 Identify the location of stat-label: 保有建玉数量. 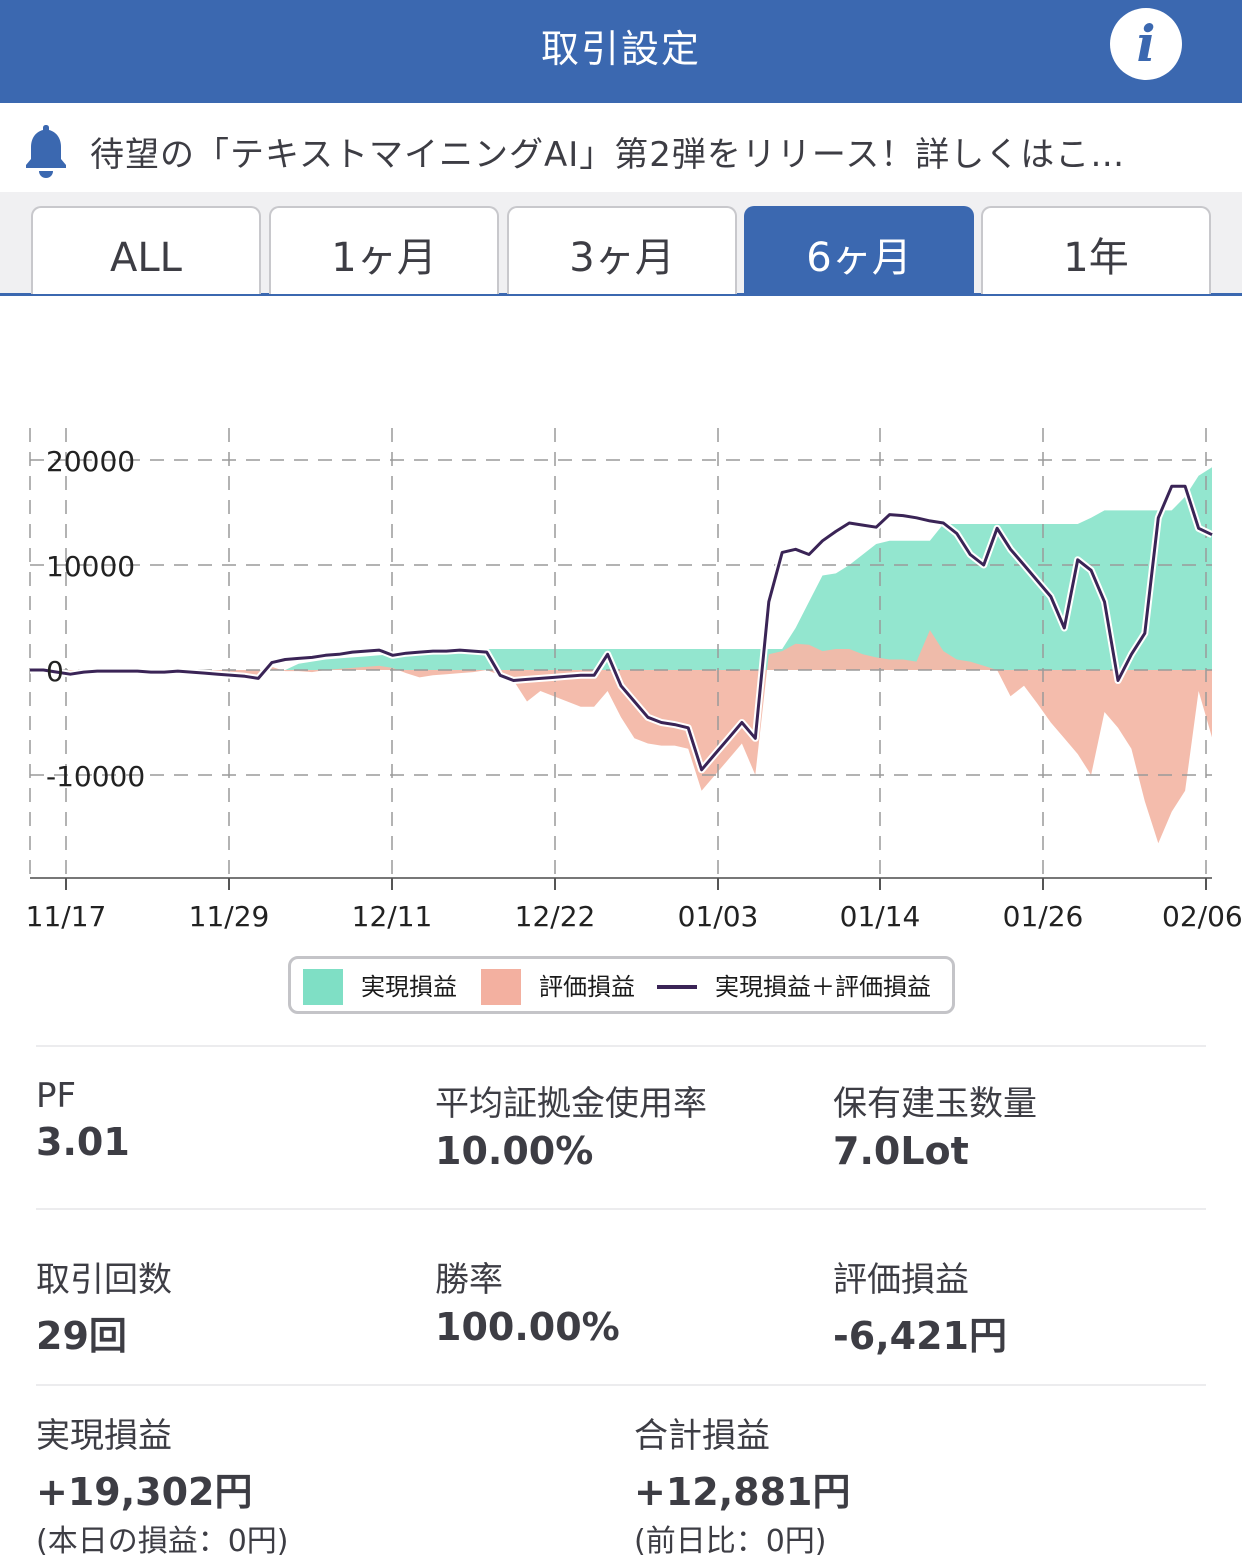
(935, 1104).